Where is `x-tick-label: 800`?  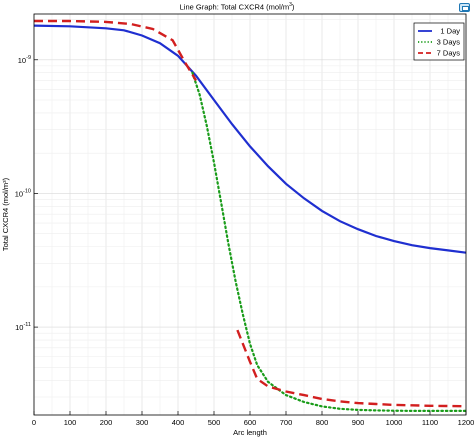
x-tick-label: 800 is located at coordinates (322, 422).